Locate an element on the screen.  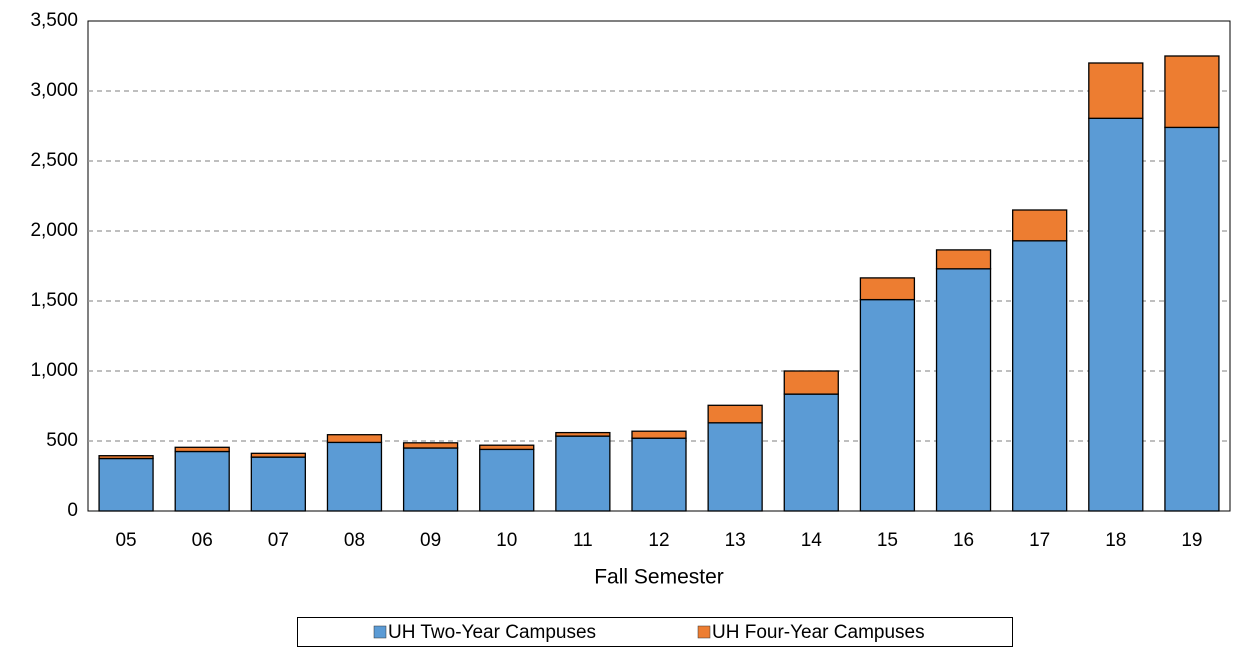
x-tick-label: 11 is located at coordinates (583, 540).